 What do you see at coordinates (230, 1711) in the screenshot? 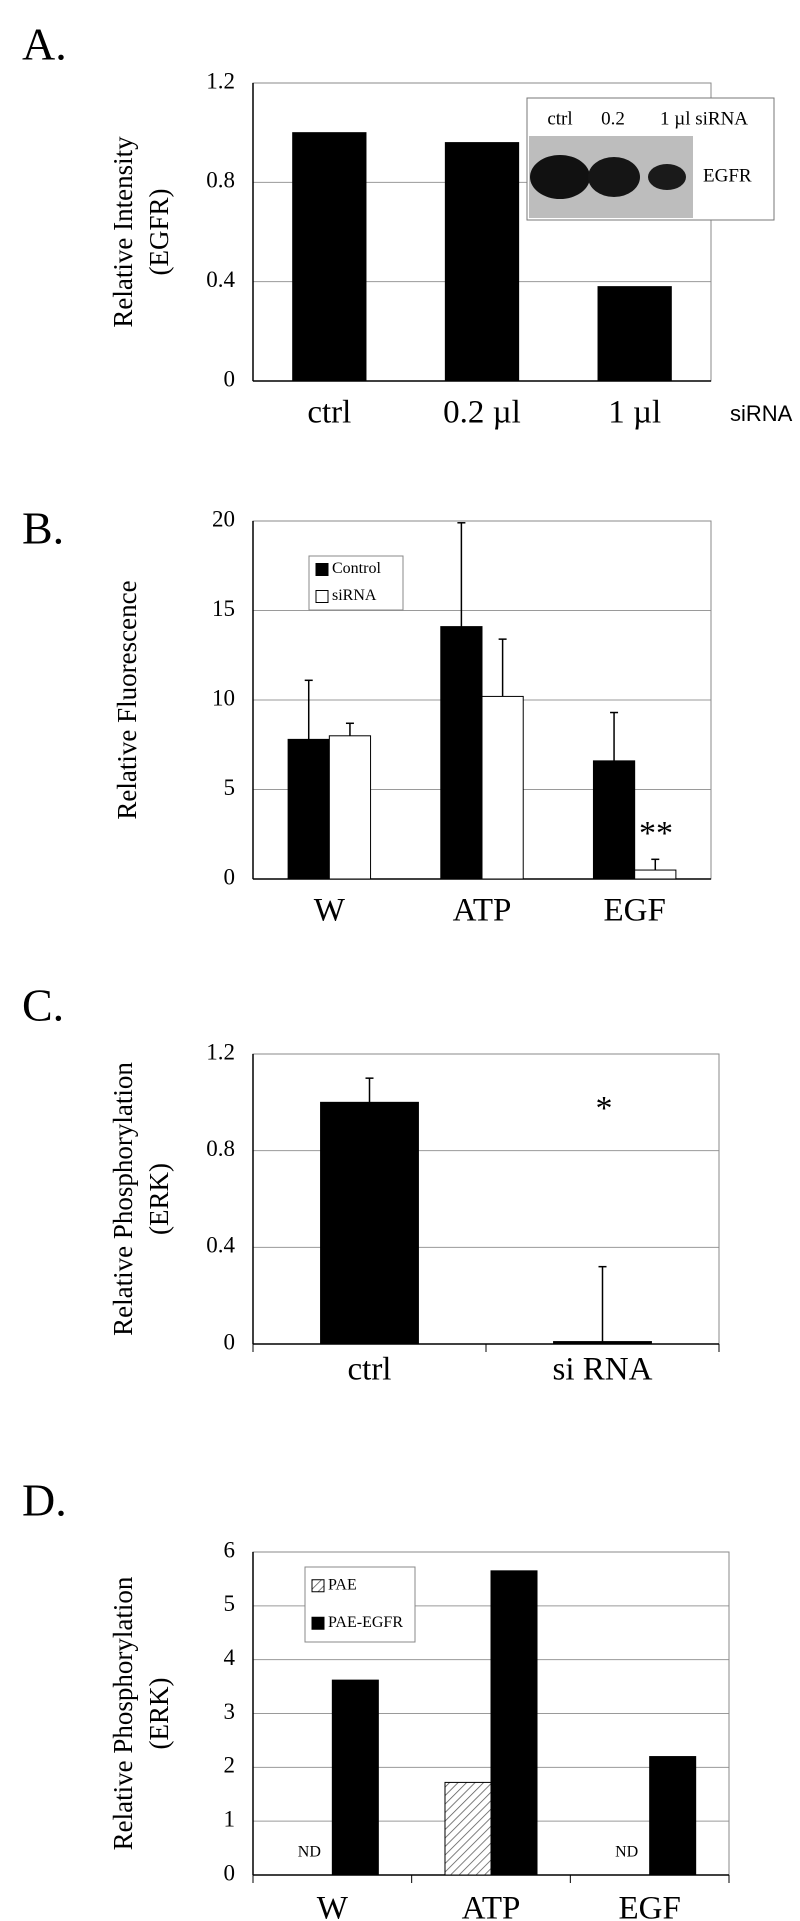
I see `y-tick-label: 3` at bounding box center [230, 1711].